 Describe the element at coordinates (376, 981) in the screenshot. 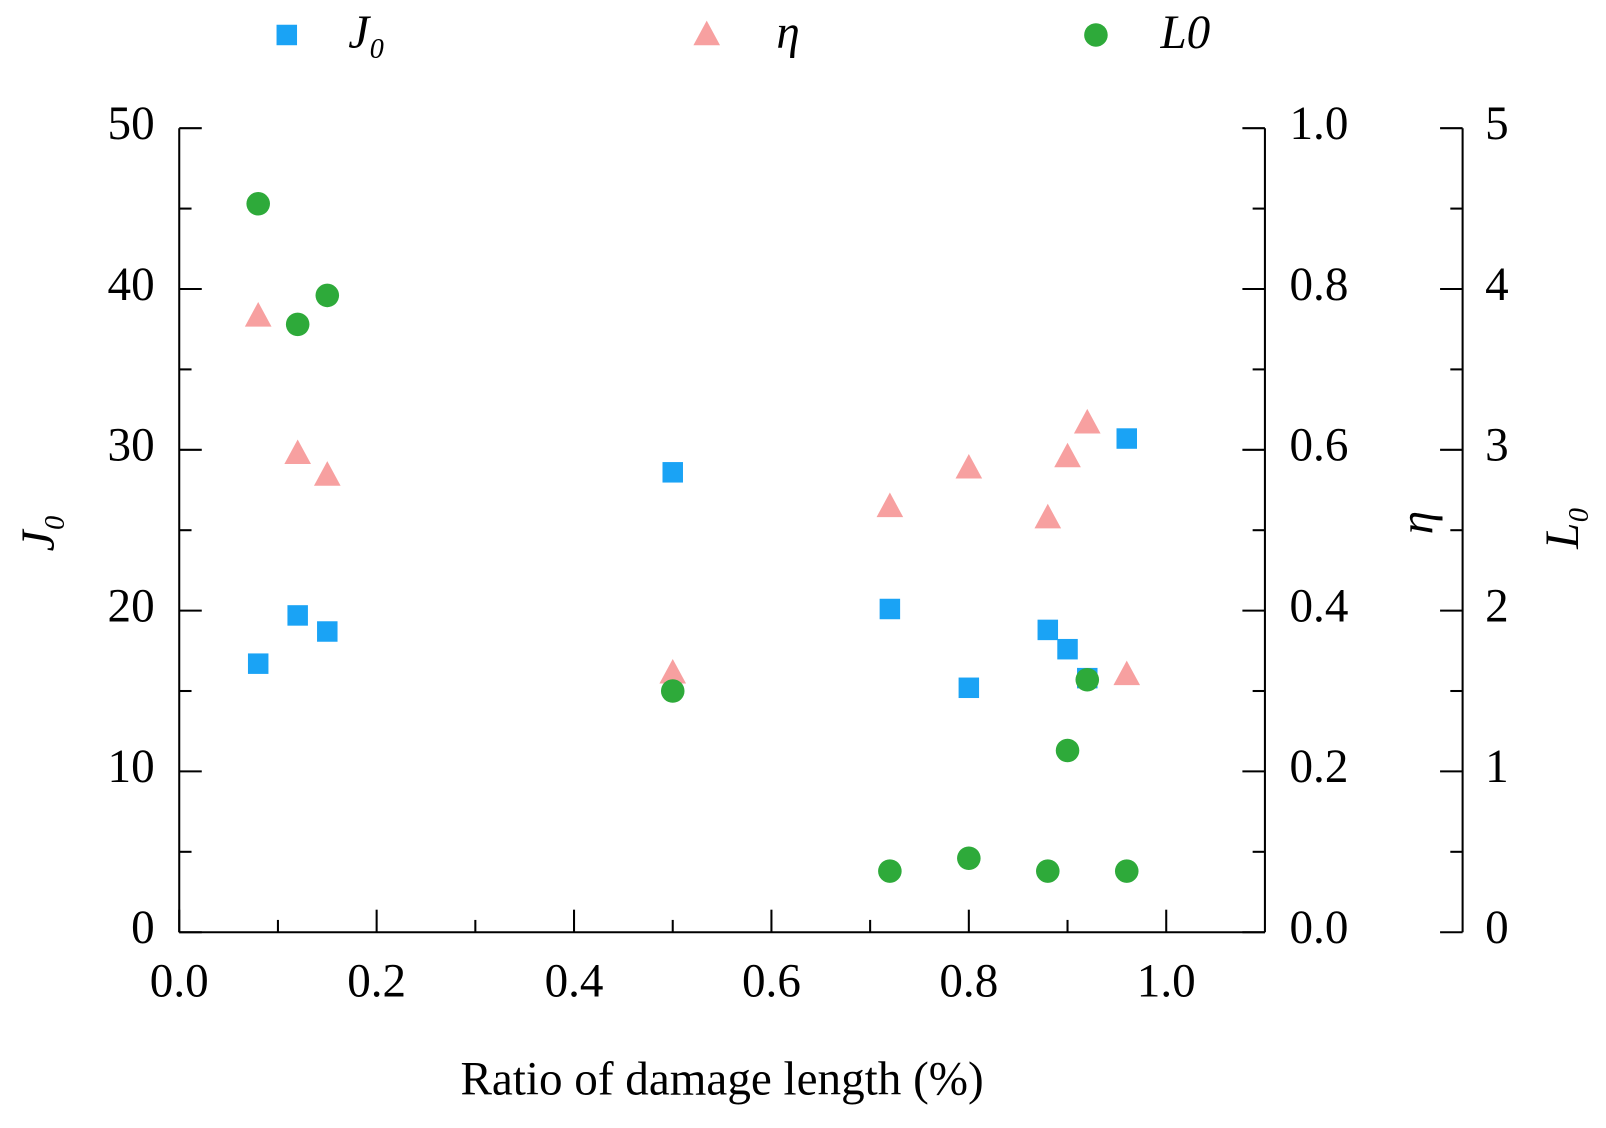

I see `x-tick-label: 0.2` at that location.